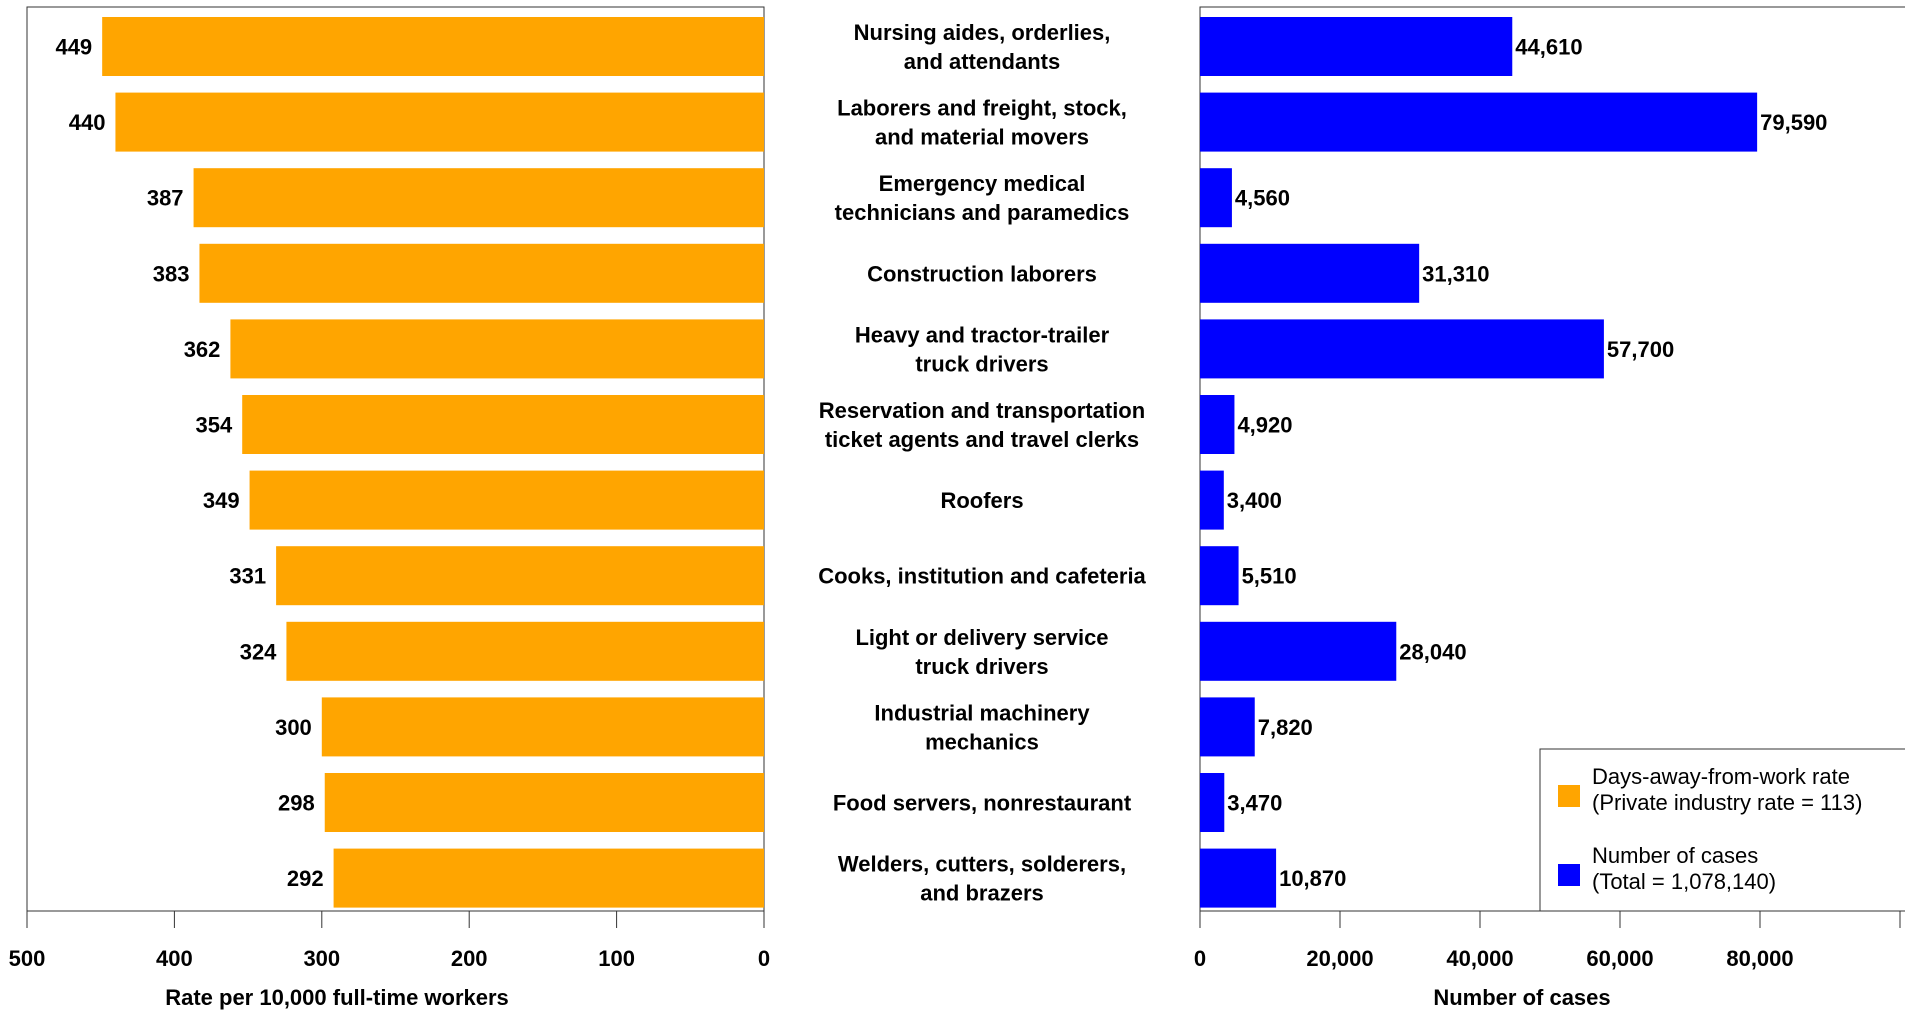 The height and width of the screenshot is (1011, 1905). Describe the element at coordinates (982, 273) in the screenshot. I see `category-label: Construction laborers` at that location.